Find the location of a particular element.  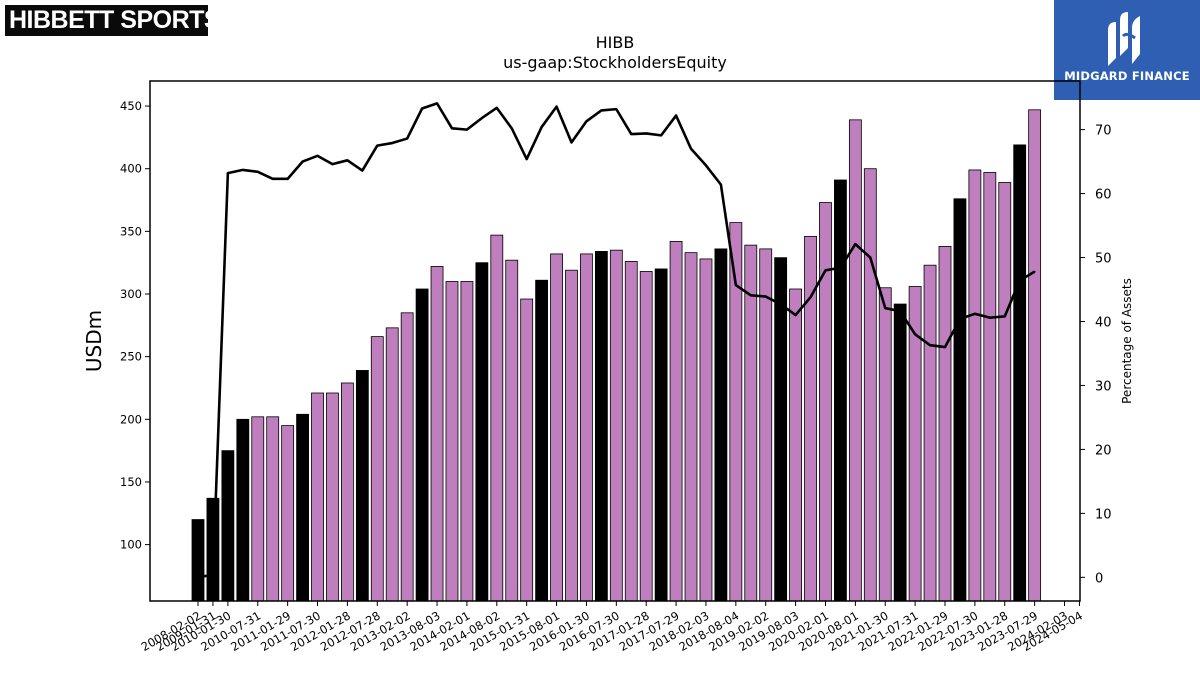

y-tick-label: 250 is located at coordinates (131, 357).